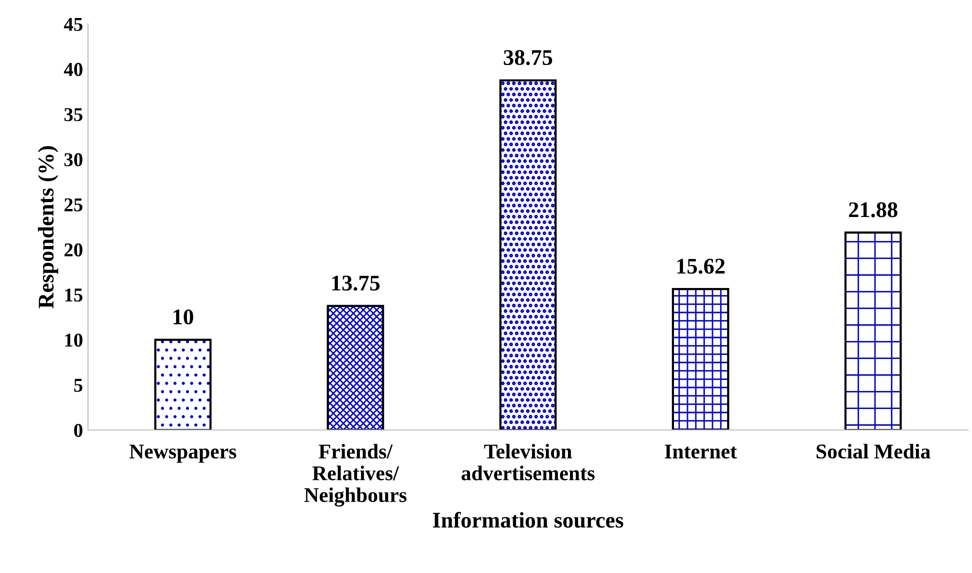 The image size is (972, 573). I want to click on data-label: 10, so click(184, 316).